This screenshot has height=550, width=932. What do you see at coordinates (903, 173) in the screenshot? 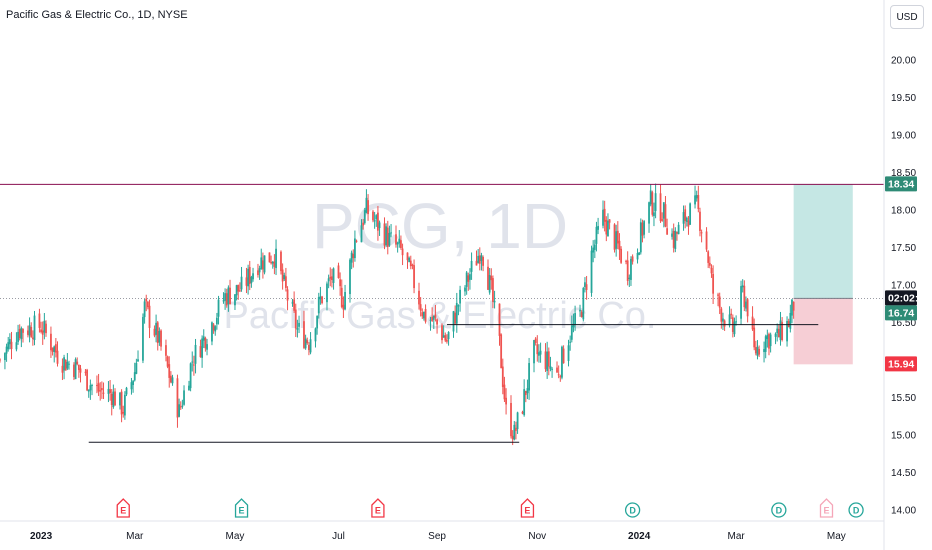
I see `price-tick-label: 18.50` at bounding box center [903, 173].